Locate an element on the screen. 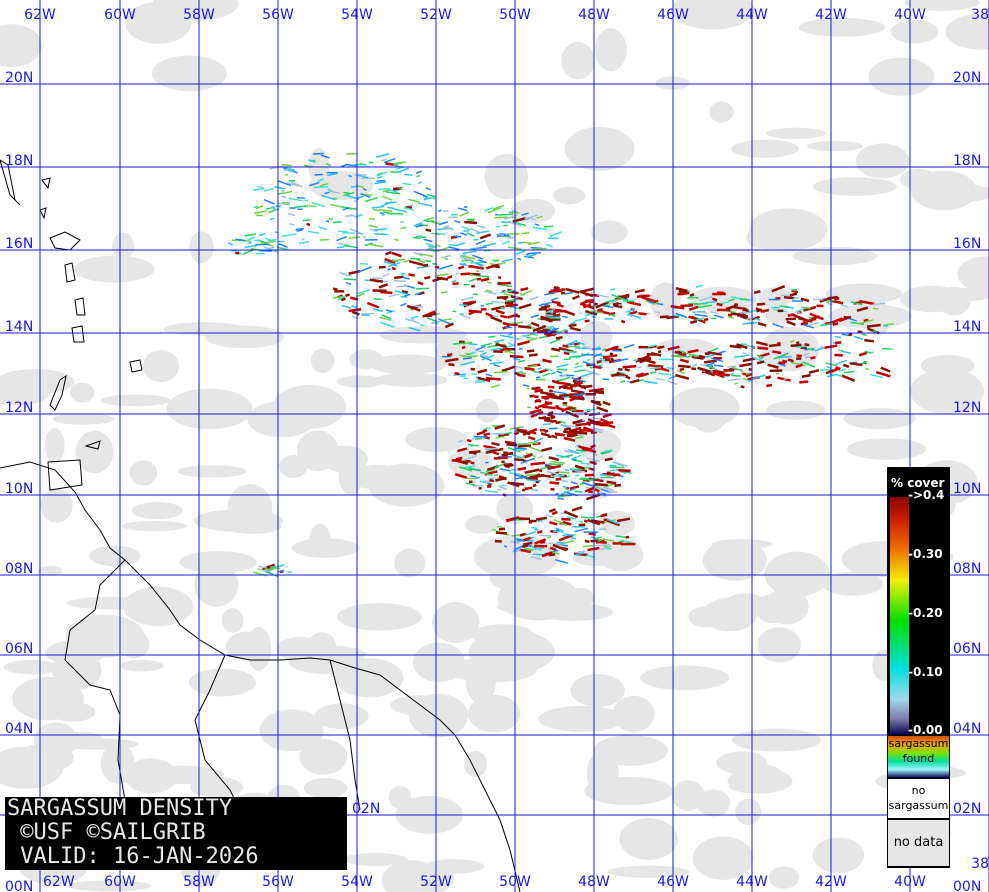 This screenshot has height=892, width=989. longitude-label-top: 62W is located at coordinates (40, 15).